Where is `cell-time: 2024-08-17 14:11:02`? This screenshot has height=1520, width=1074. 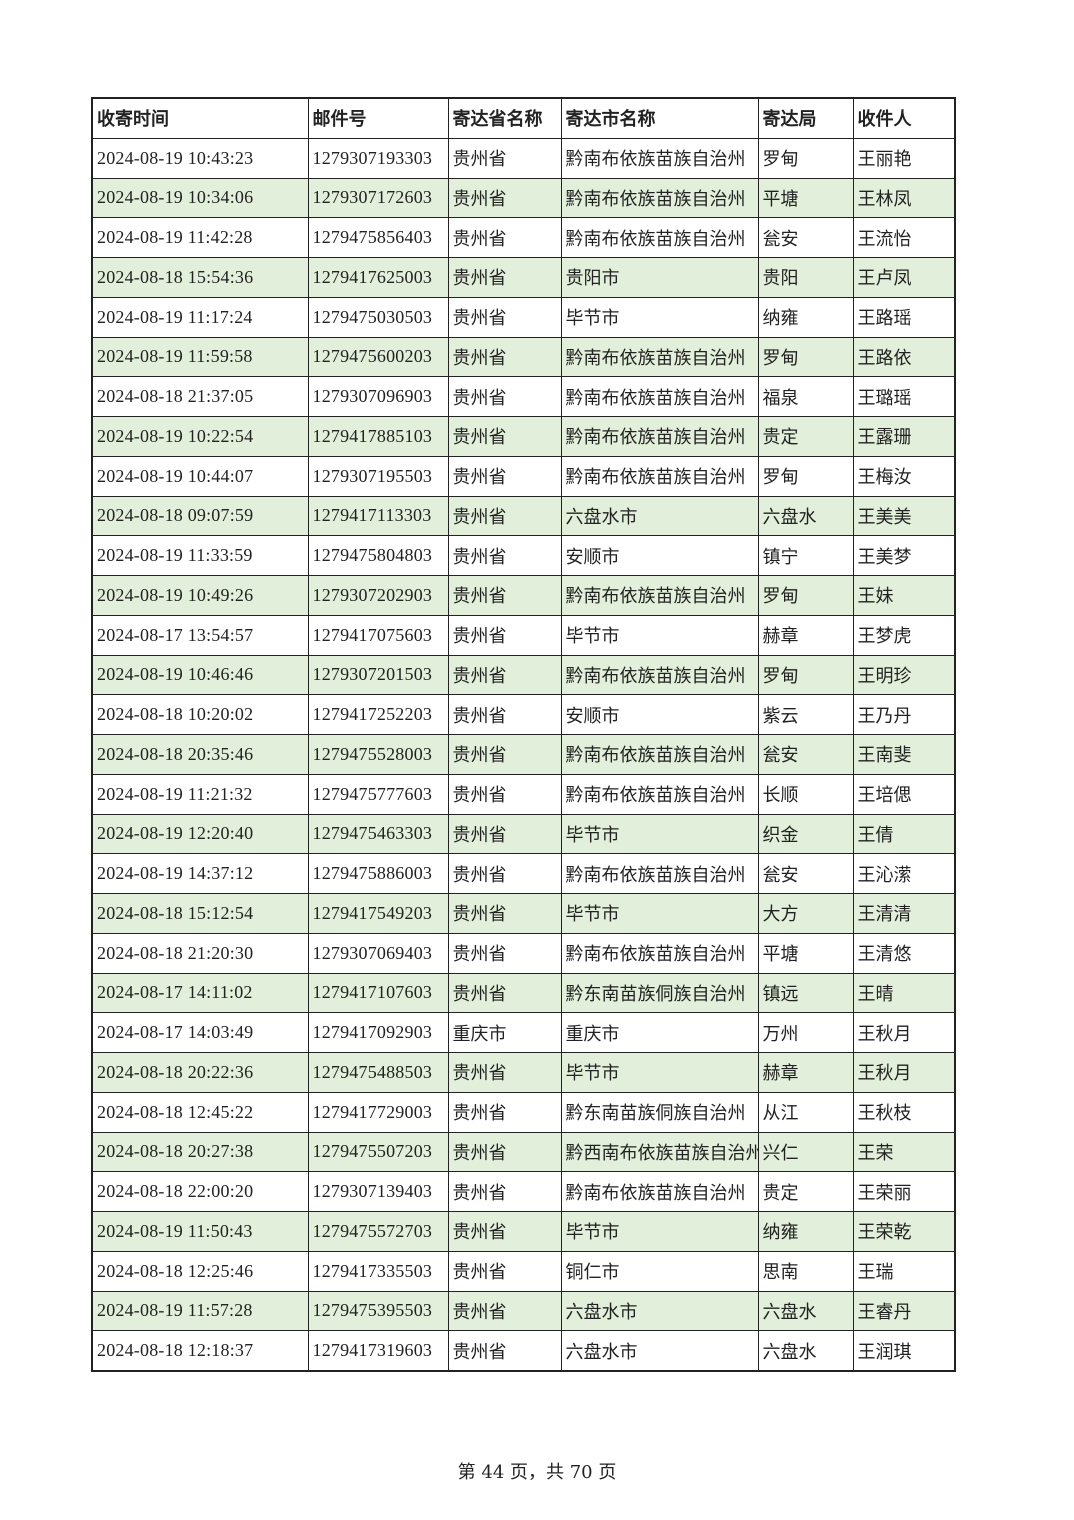 cell-time: 2024-08-17 14:11:02 is located at coordinates (200, 993).